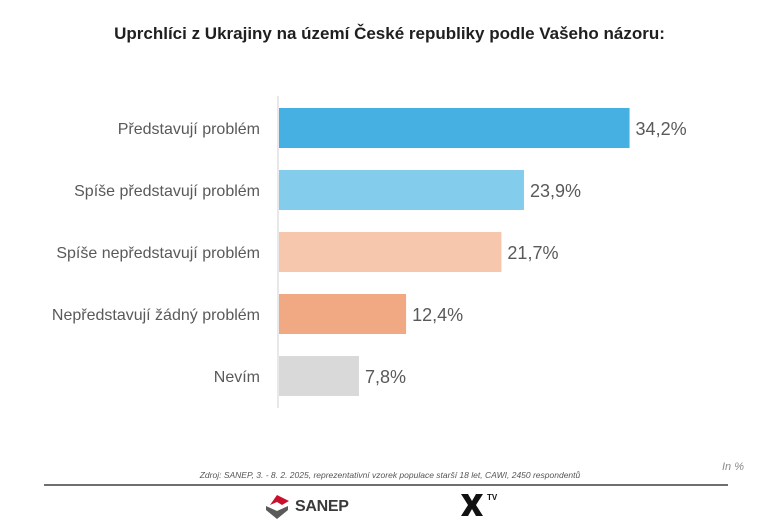 The image size is (779, 529). I want to click on sanep-logo-icon, so click(277, 507).